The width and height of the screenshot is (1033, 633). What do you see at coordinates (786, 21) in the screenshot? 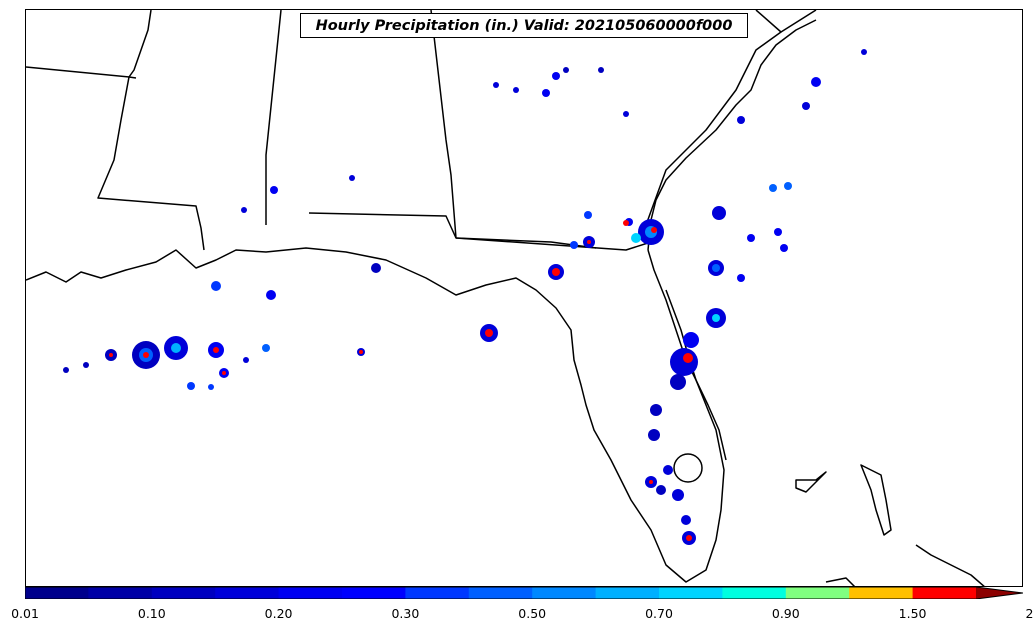
I see `state-border-ga-sc` at bounding box center [786, 21].